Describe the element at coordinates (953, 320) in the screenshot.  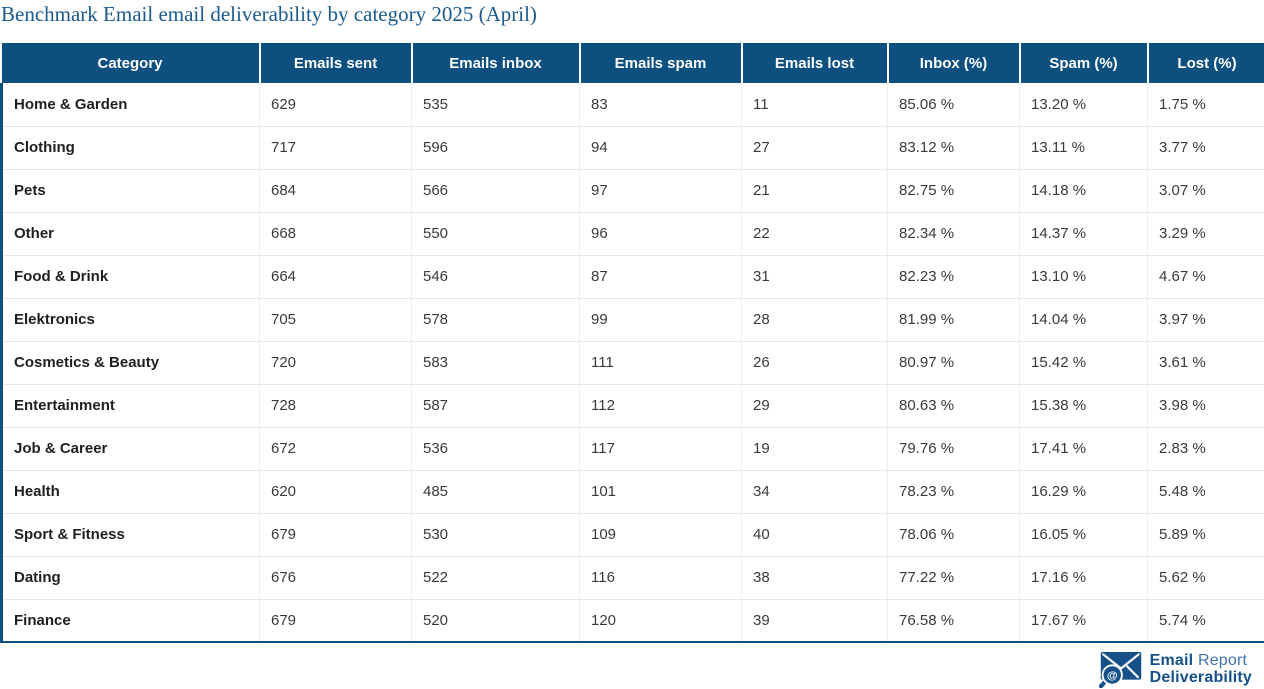
I see `value-cell: 81.99 %` at that location.